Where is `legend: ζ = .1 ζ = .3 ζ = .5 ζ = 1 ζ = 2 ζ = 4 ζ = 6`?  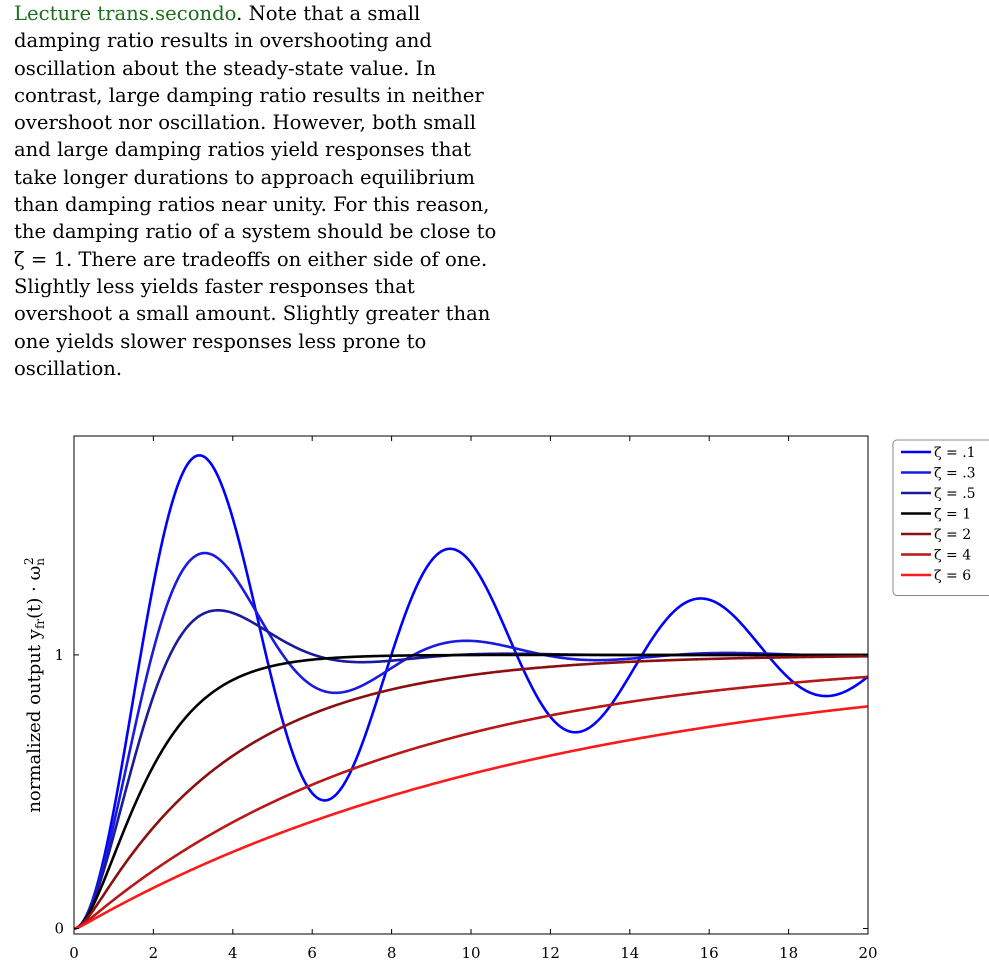
legend: ζ = .1 ζ = .3 ζ = .5 ζ = 1 ζ = 2 ζ = 4 ζ = 6 is located at coordinates (940, 517).